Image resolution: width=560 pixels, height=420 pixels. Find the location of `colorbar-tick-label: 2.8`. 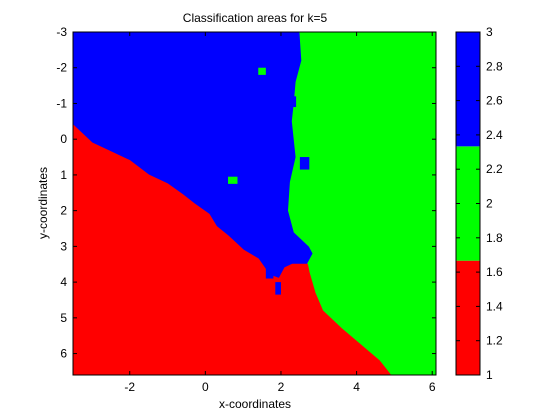

colorbar-tick-label: 2.8 is located at coordinates (494, 66).